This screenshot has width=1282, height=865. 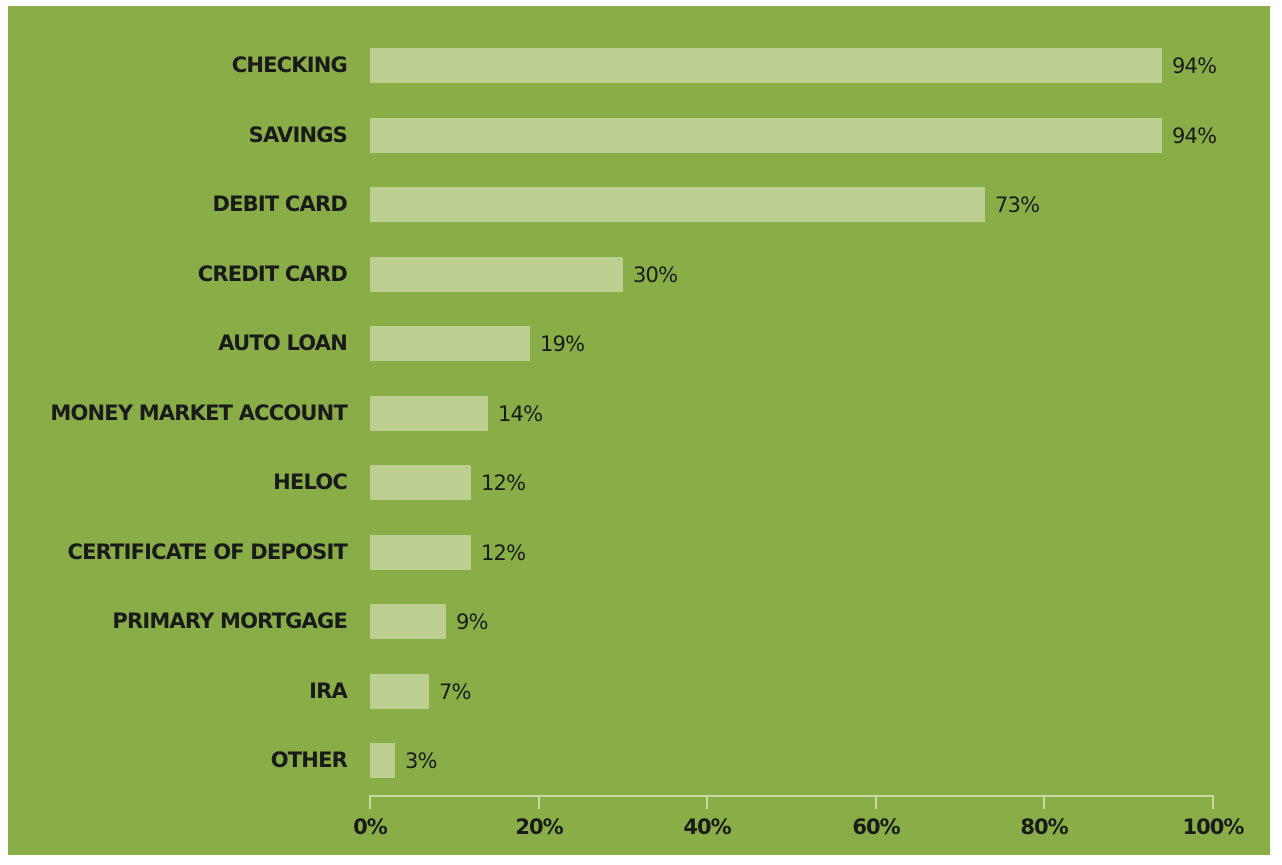 I want to click on category-label: PRIMARY MORTGAGE, so click(x=229, y=621).